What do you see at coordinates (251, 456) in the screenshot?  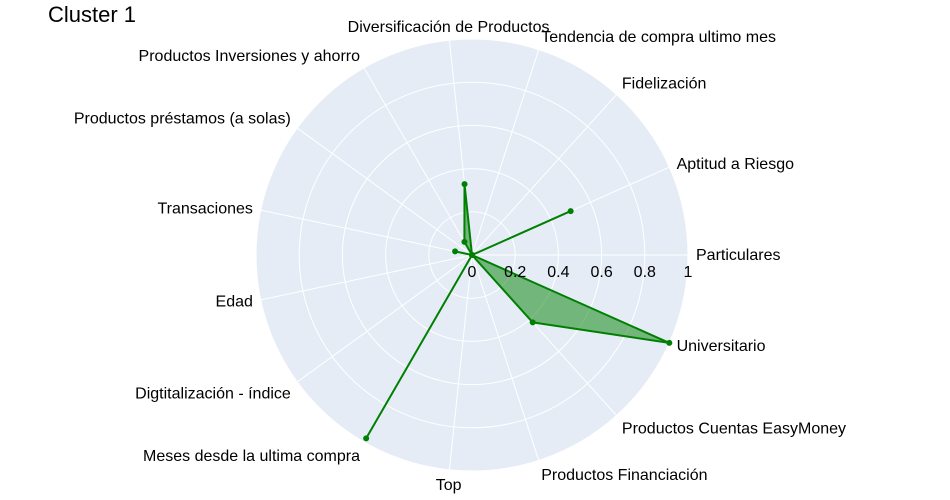 I see `category-label: Meses desde la ultima compra` at bounding box center [251, 456].